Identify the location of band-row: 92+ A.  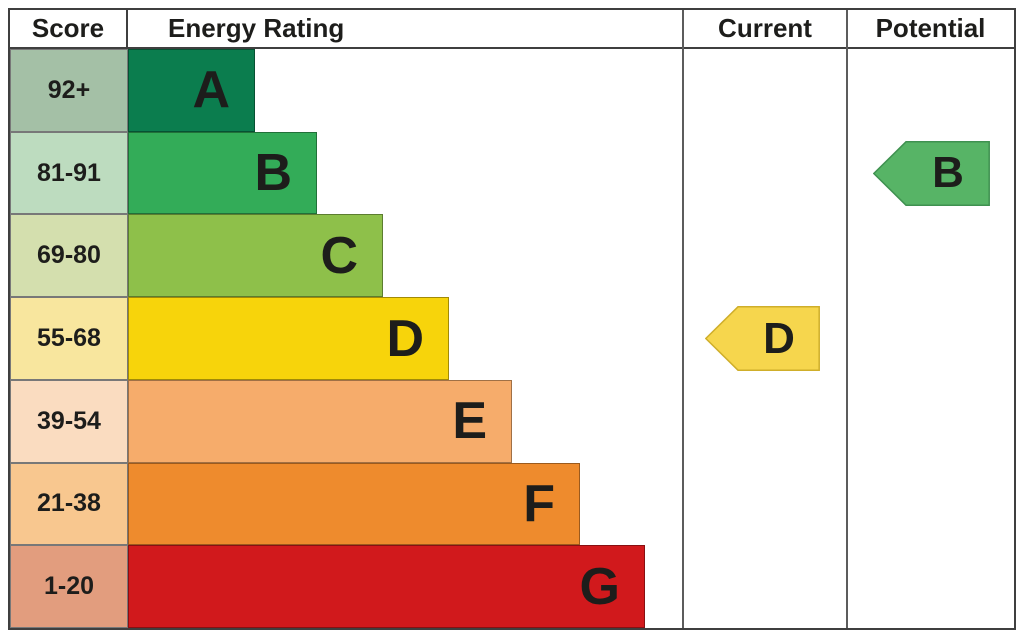
(512, 90).